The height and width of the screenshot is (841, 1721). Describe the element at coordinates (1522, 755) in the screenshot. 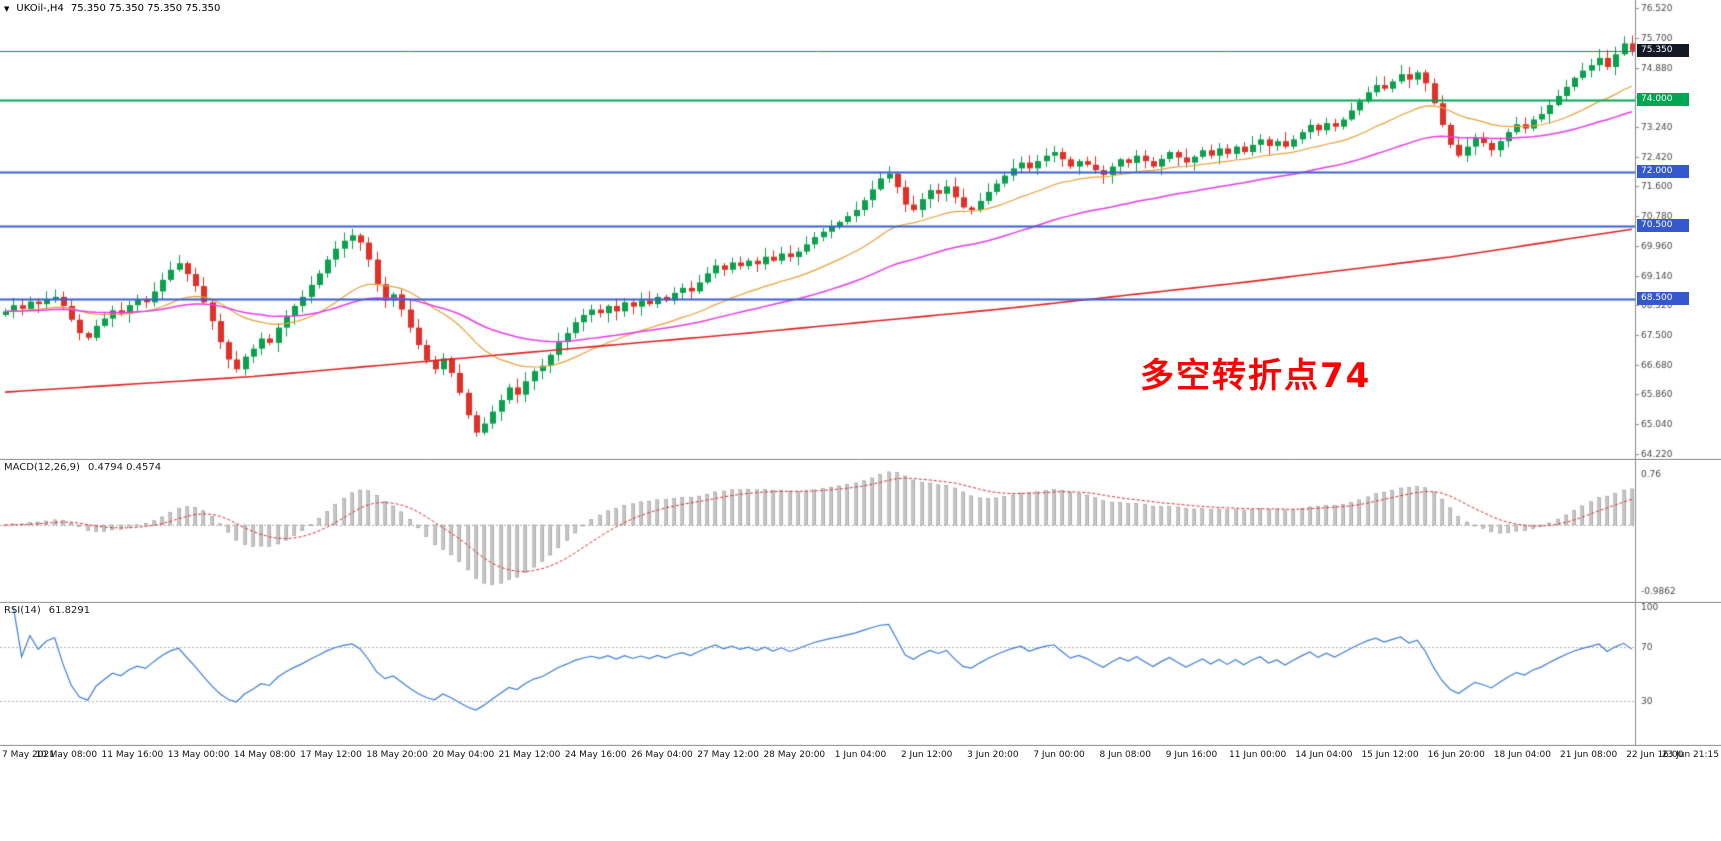

I see `time-axis-label: 18 Jun 04:00` at that location.